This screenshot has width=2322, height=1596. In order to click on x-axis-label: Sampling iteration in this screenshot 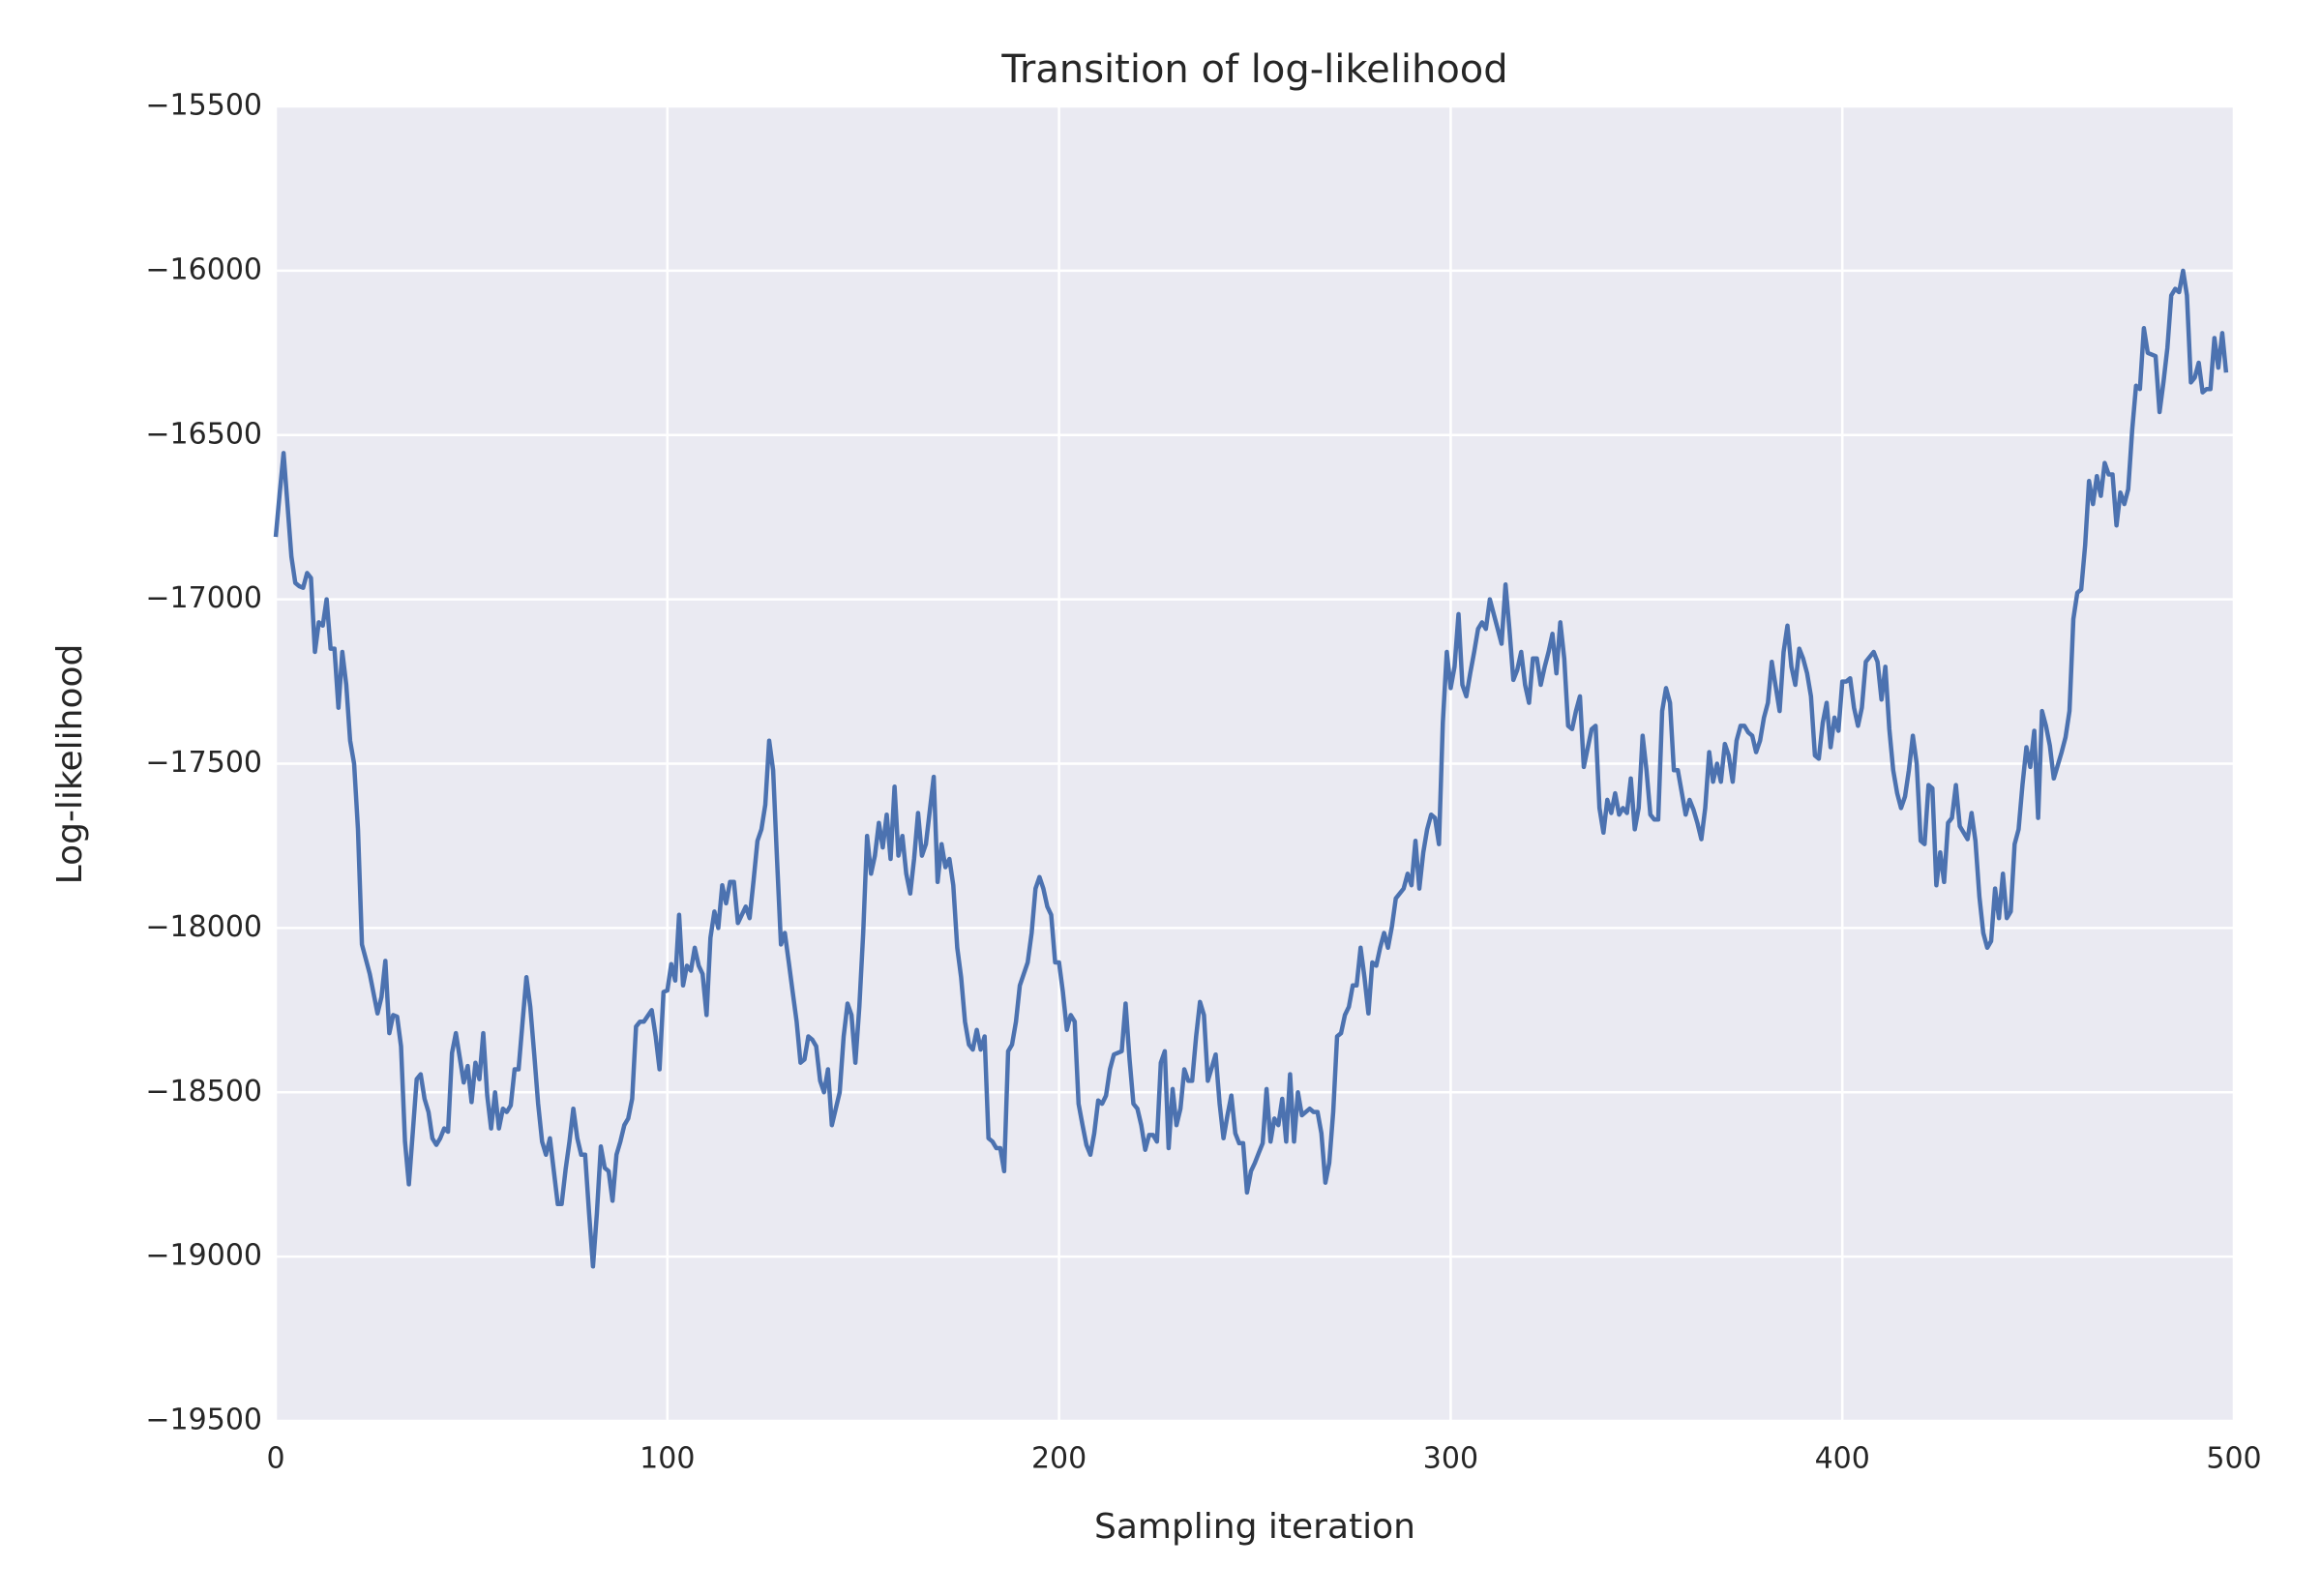, I will do `click(1254, 1527)`.